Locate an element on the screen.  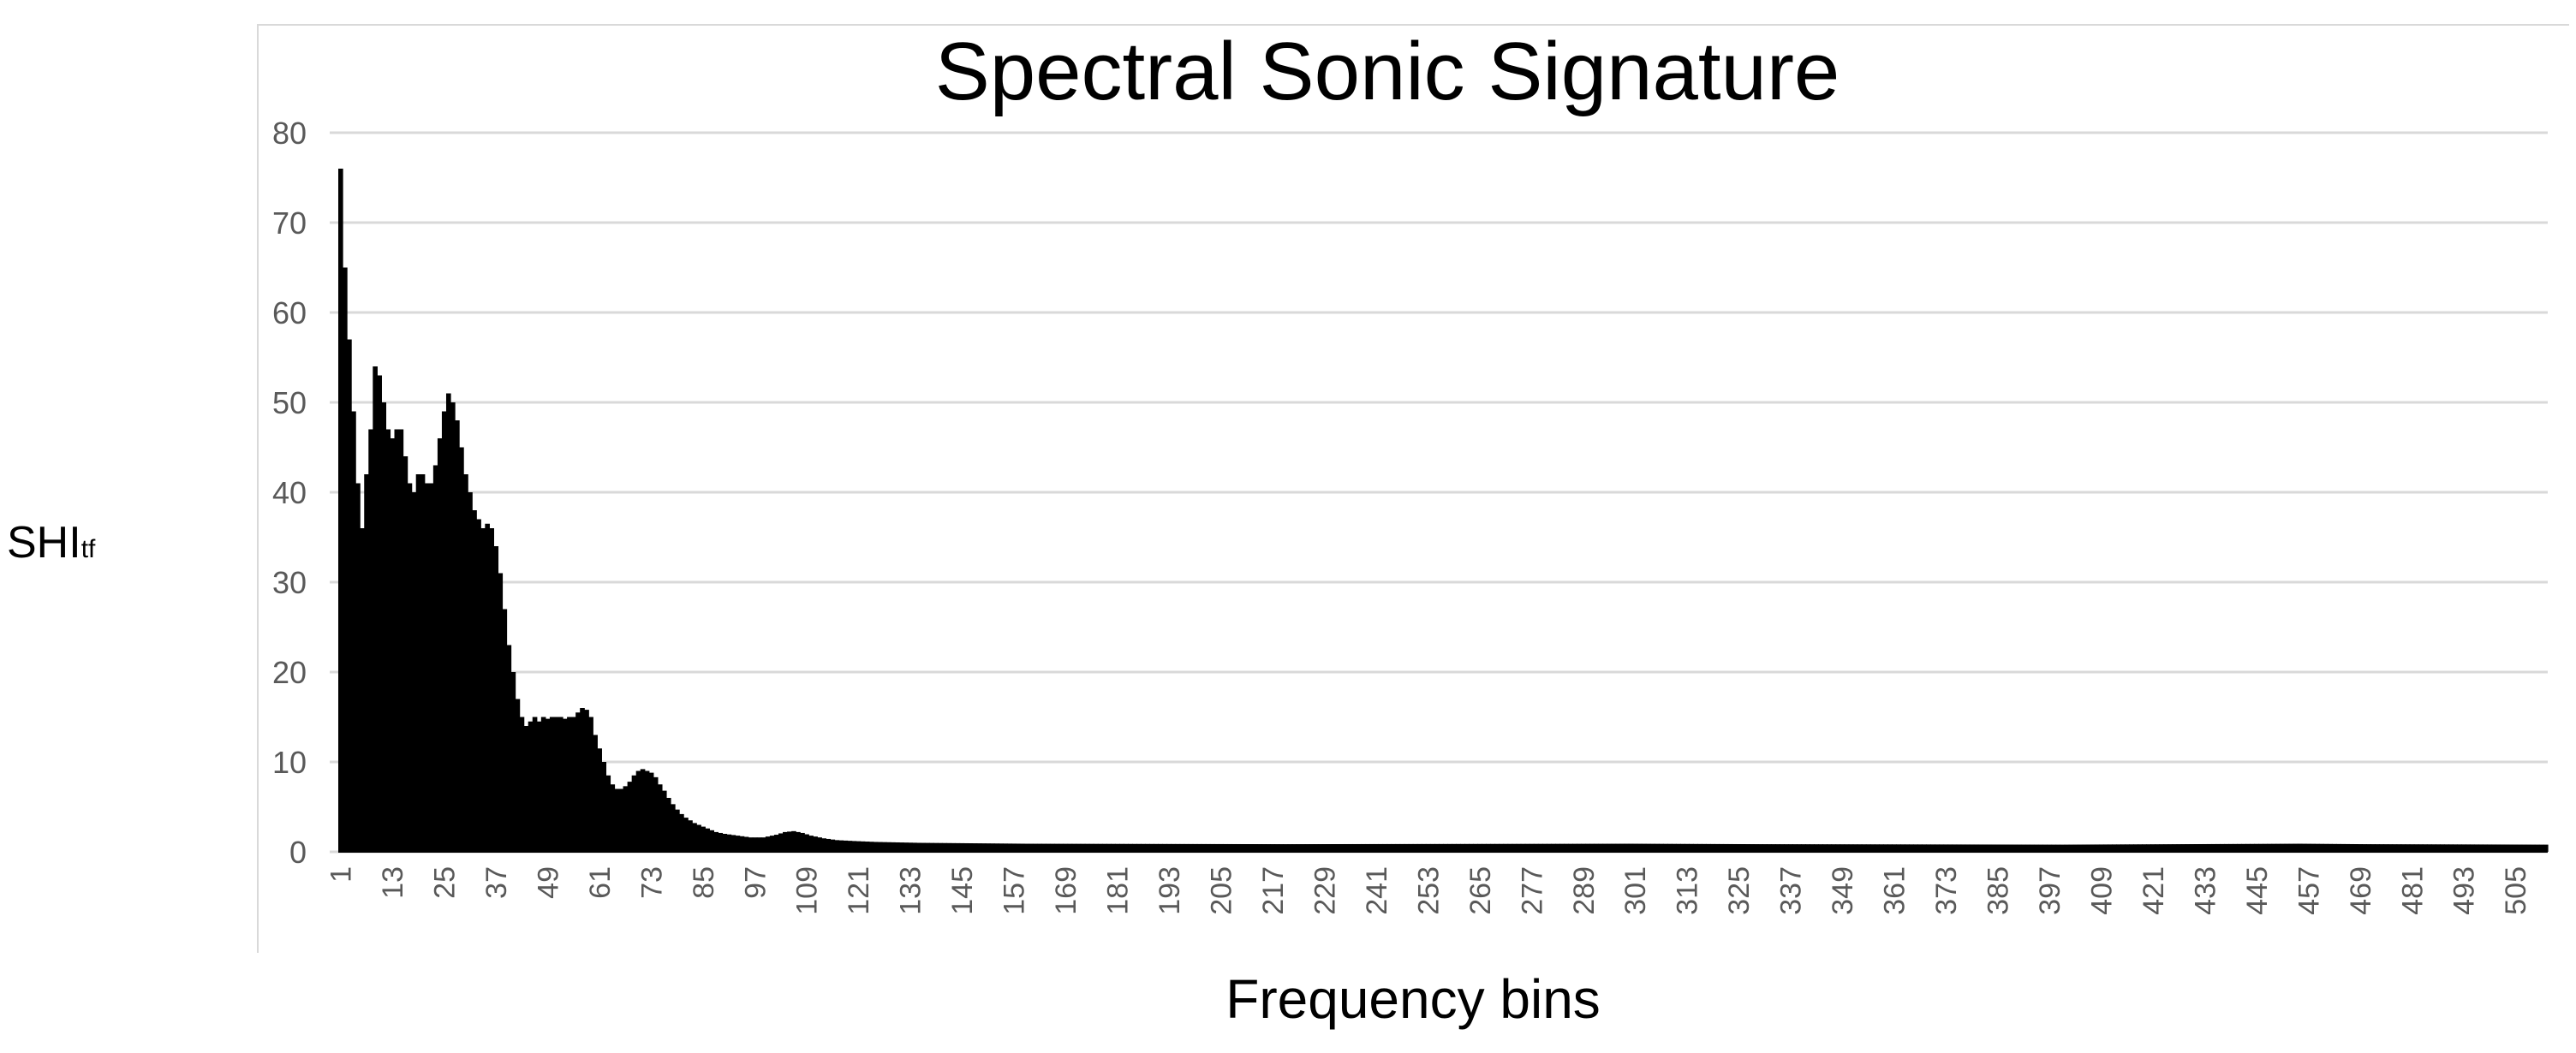
x-tick-label: 229 is located at coordinates (1325, 890).